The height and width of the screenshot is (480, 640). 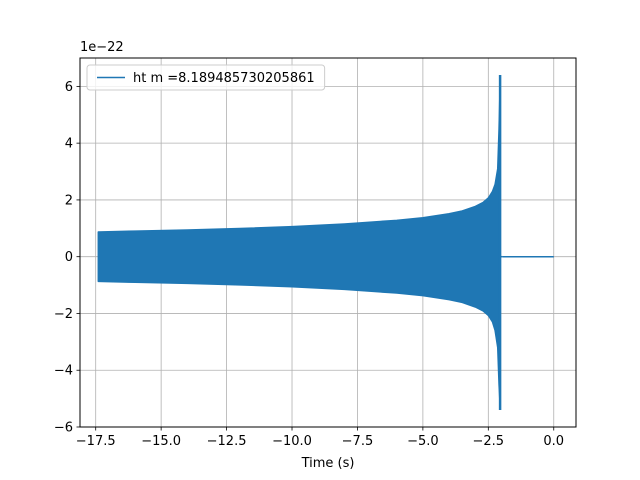 I want to click on legend-label: ht m =8.189485730205861, so click(x=224, y=78).